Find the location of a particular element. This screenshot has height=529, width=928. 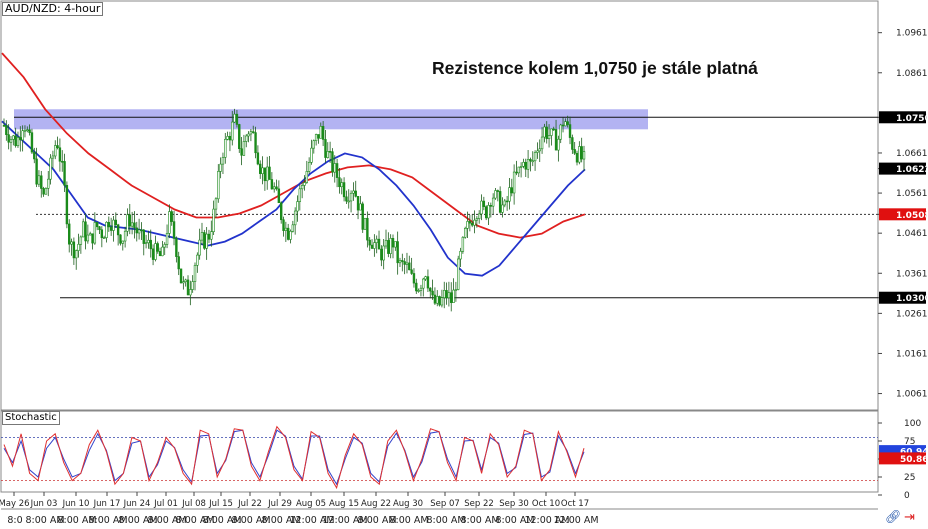

link-icon: 🔗︎ is located at coordinates (893, 516).